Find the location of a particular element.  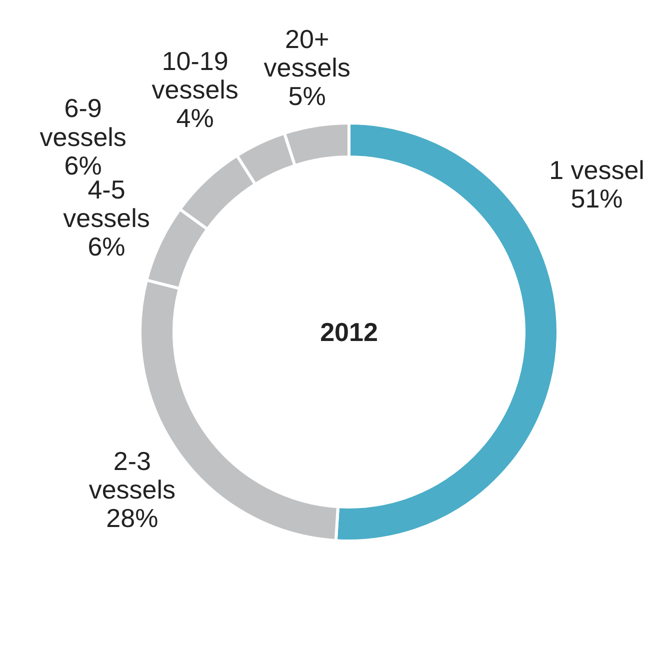

data-label: 5% is located at coordinates (307, 96).